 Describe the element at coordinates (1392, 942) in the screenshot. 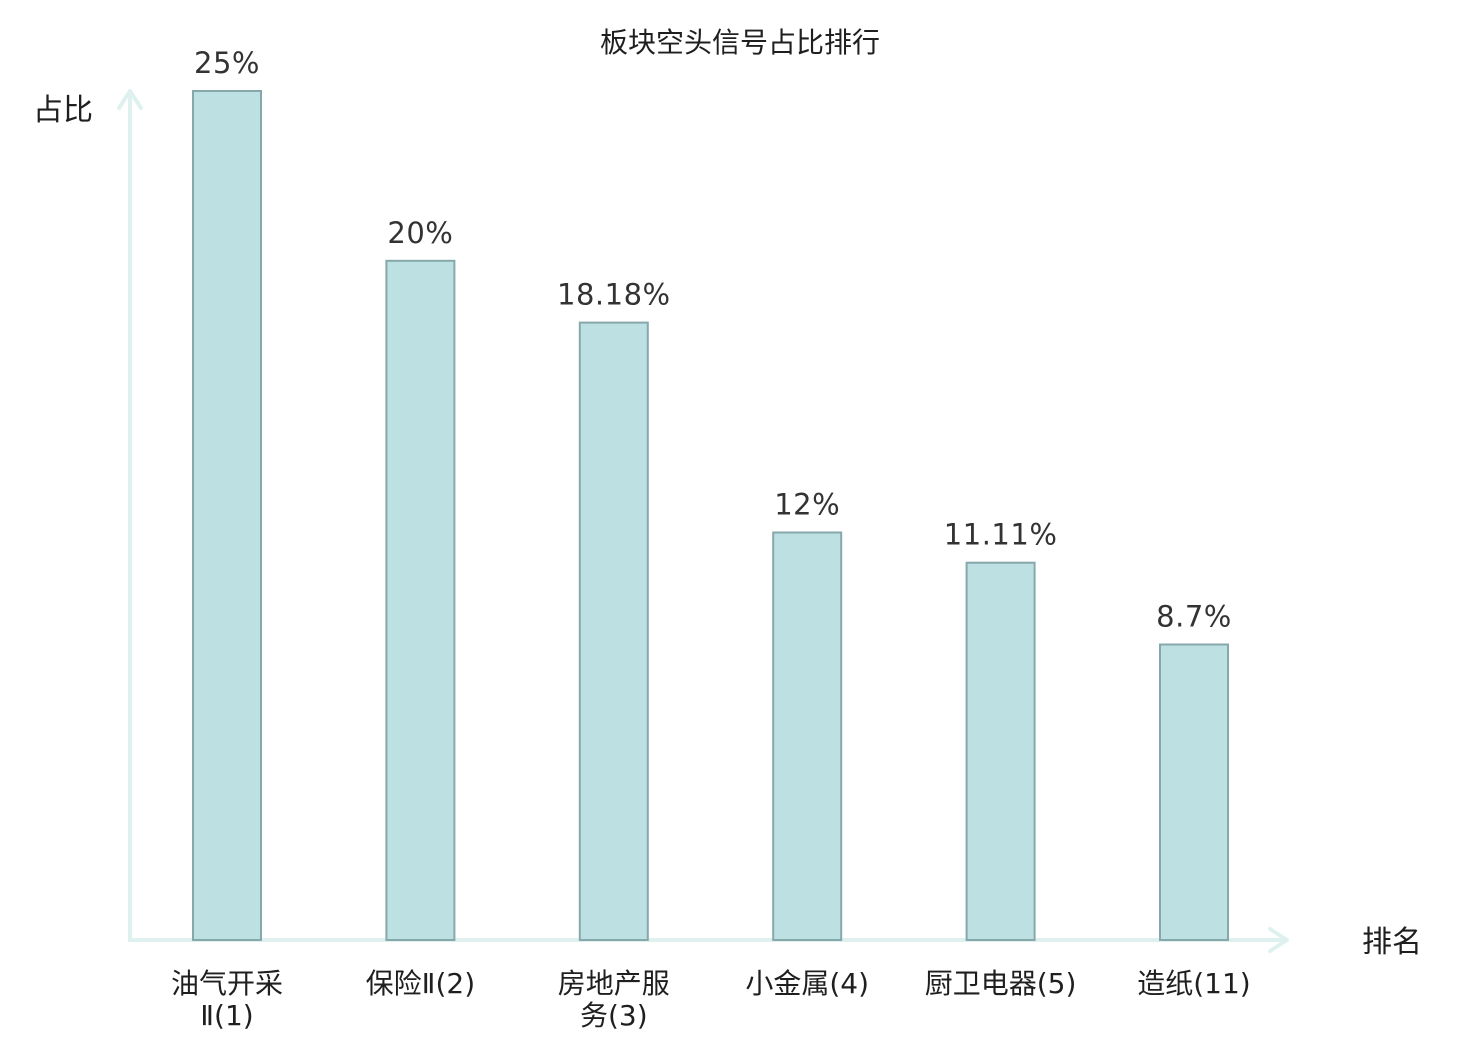

I see `x-axis-label: 排名` at that location.